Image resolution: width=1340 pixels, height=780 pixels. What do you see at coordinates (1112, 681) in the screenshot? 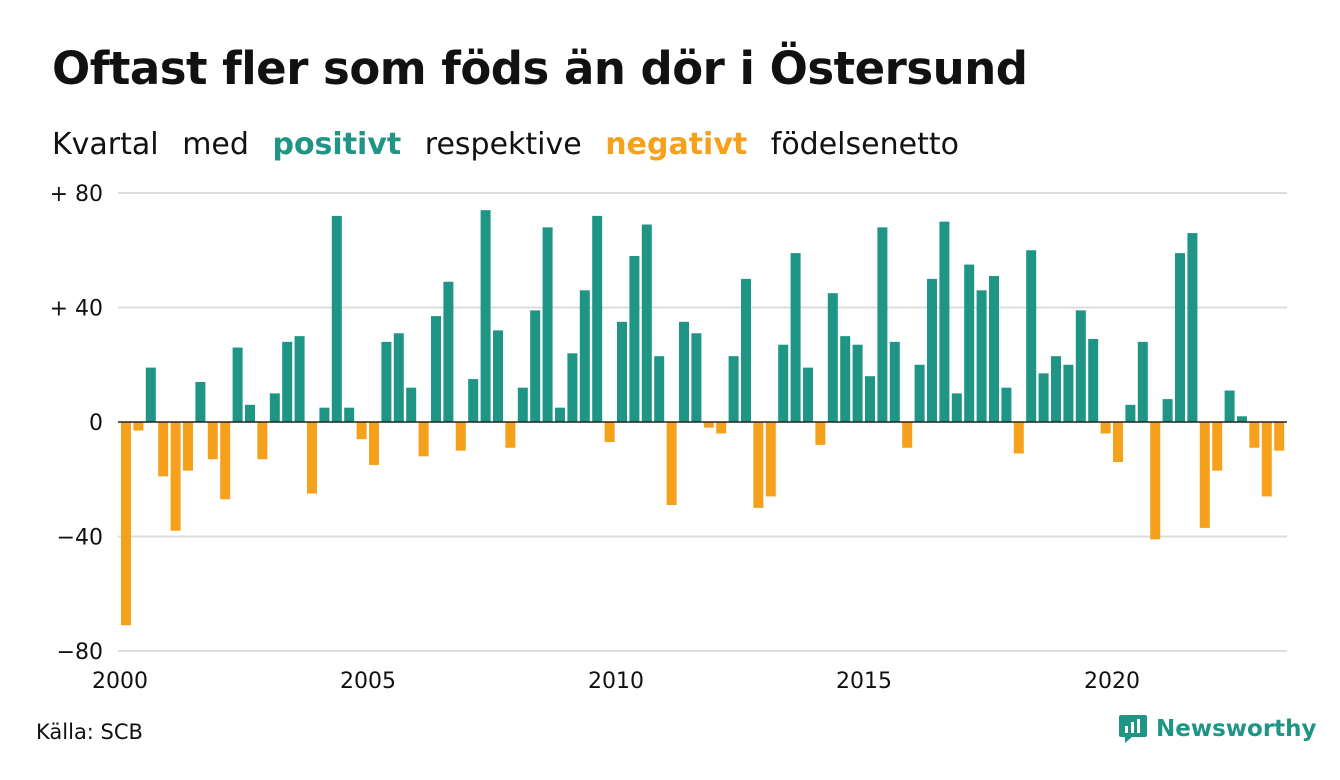
I see `x-tick-label: 2020` at bounding box center [1112, 681].